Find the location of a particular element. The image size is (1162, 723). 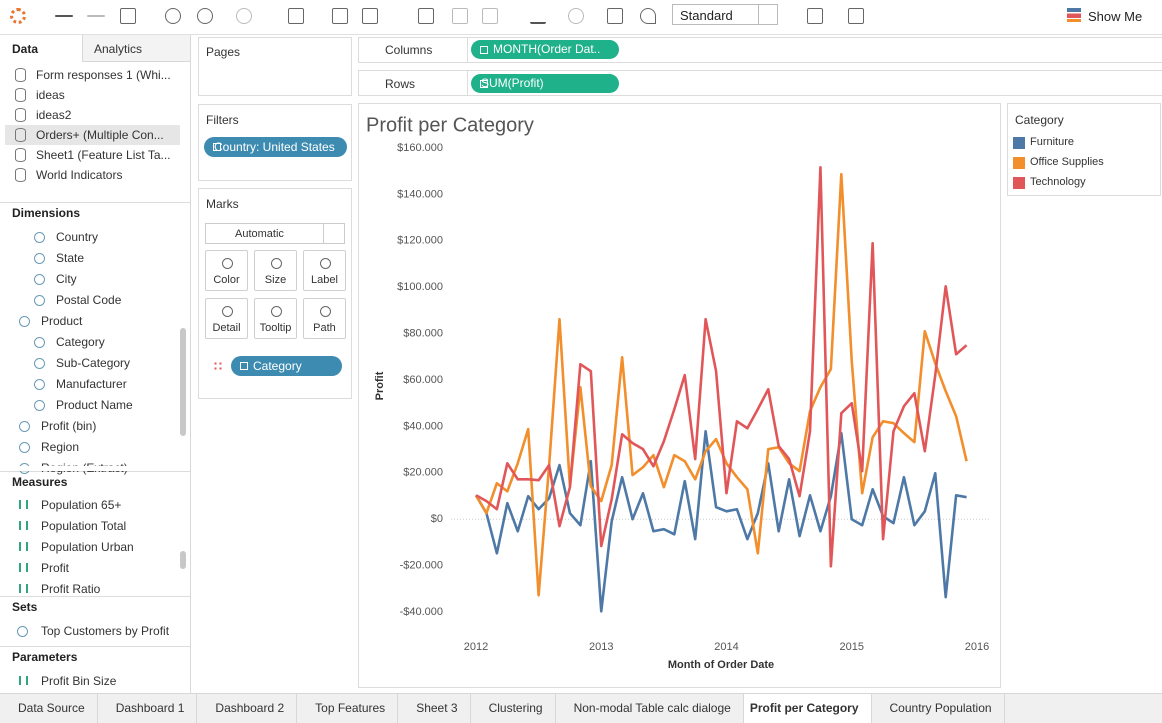

divider is located at coordinates (95, 202).